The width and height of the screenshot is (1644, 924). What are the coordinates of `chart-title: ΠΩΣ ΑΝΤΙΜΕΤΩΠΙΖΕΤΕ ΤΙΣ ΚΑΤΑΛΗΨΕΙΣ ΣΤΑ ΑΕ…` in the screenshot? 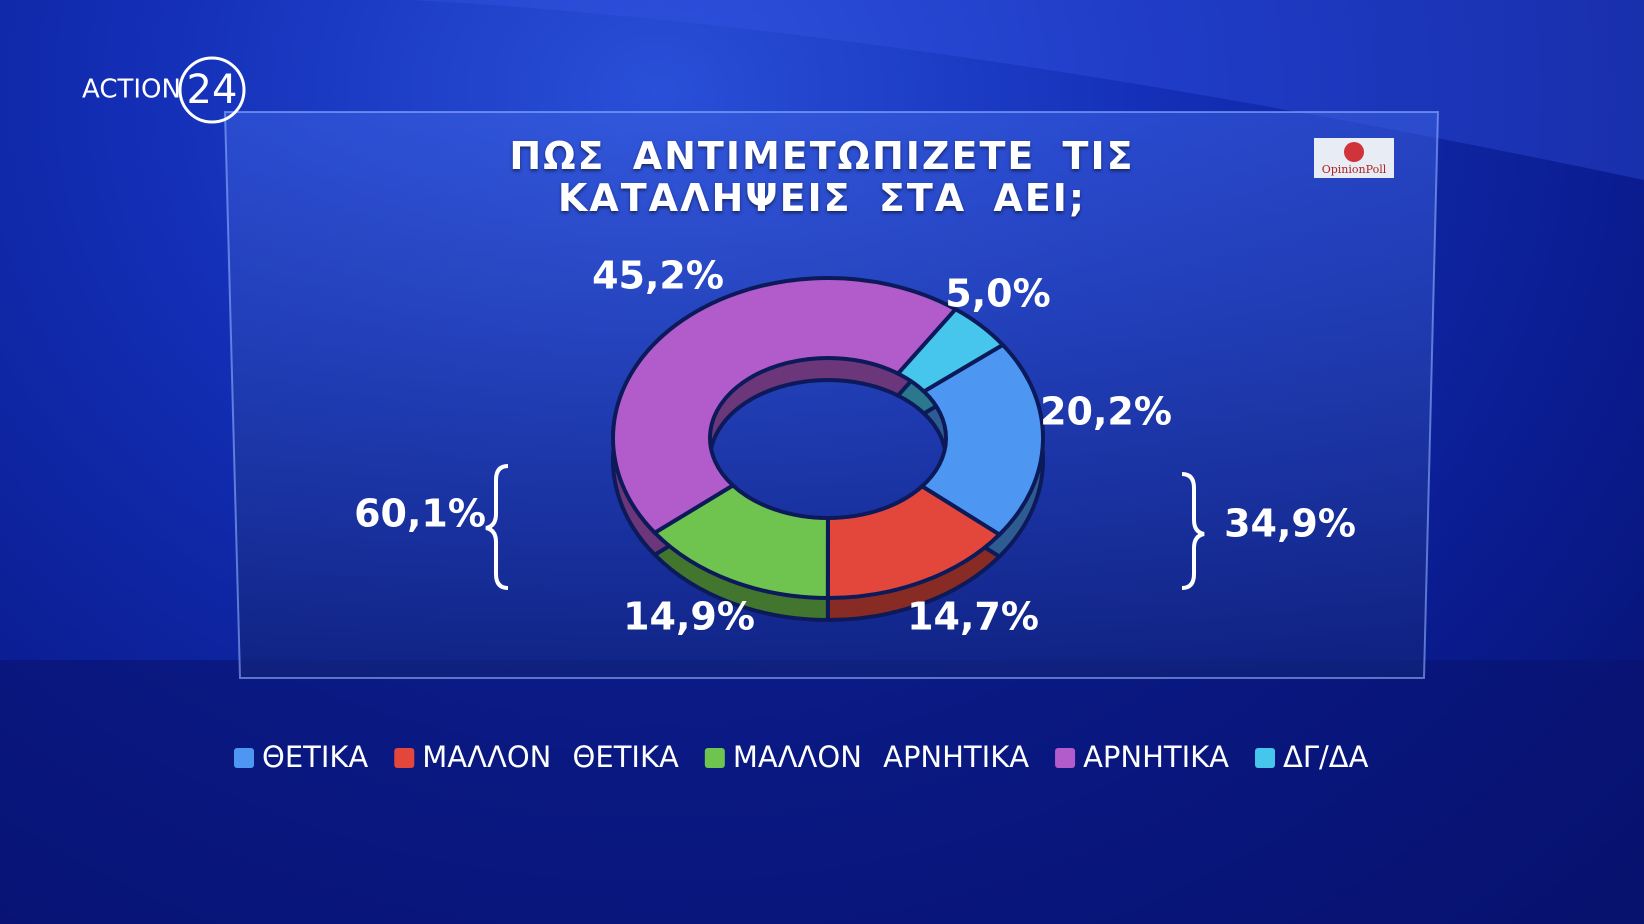 It's located at (822, 177).